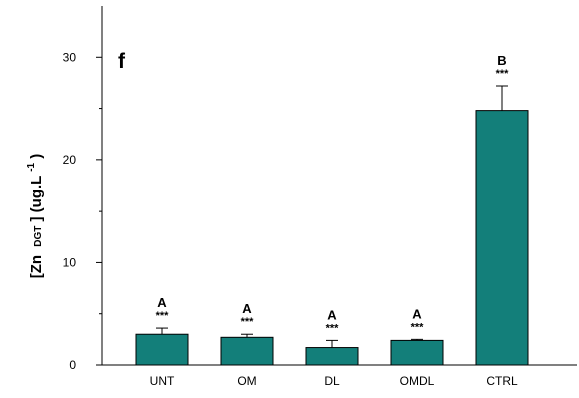 Image resolution: width=579 pixels, height=398 pixels. What do you see at coordinates (162, 381) in the screenshot?
I see `x-tick-label: UNT` at bounding box center [162, 381].